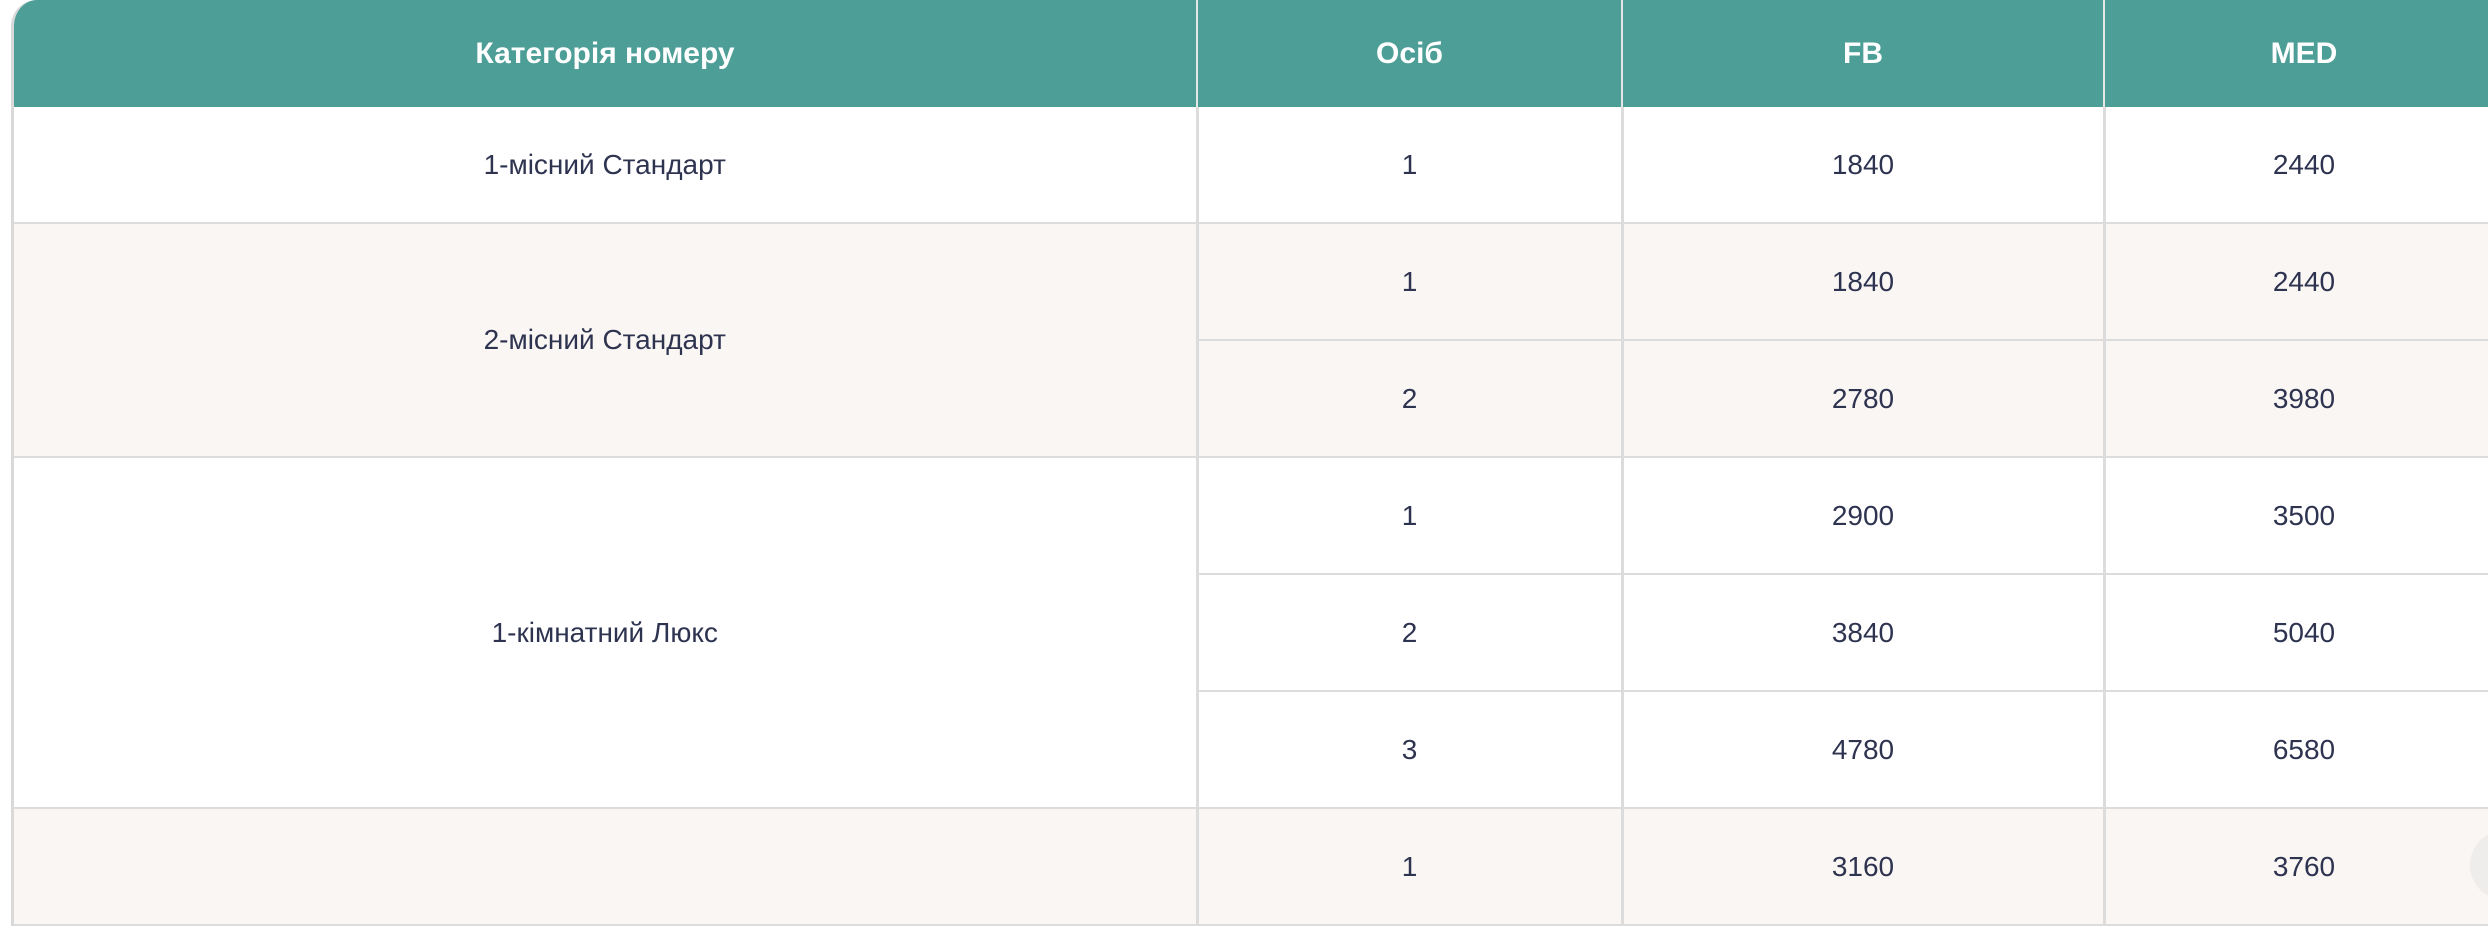  Describe the element at coordinates (2296, 867) in the screenshot. I see `med-price-cell: 3760` at that location.